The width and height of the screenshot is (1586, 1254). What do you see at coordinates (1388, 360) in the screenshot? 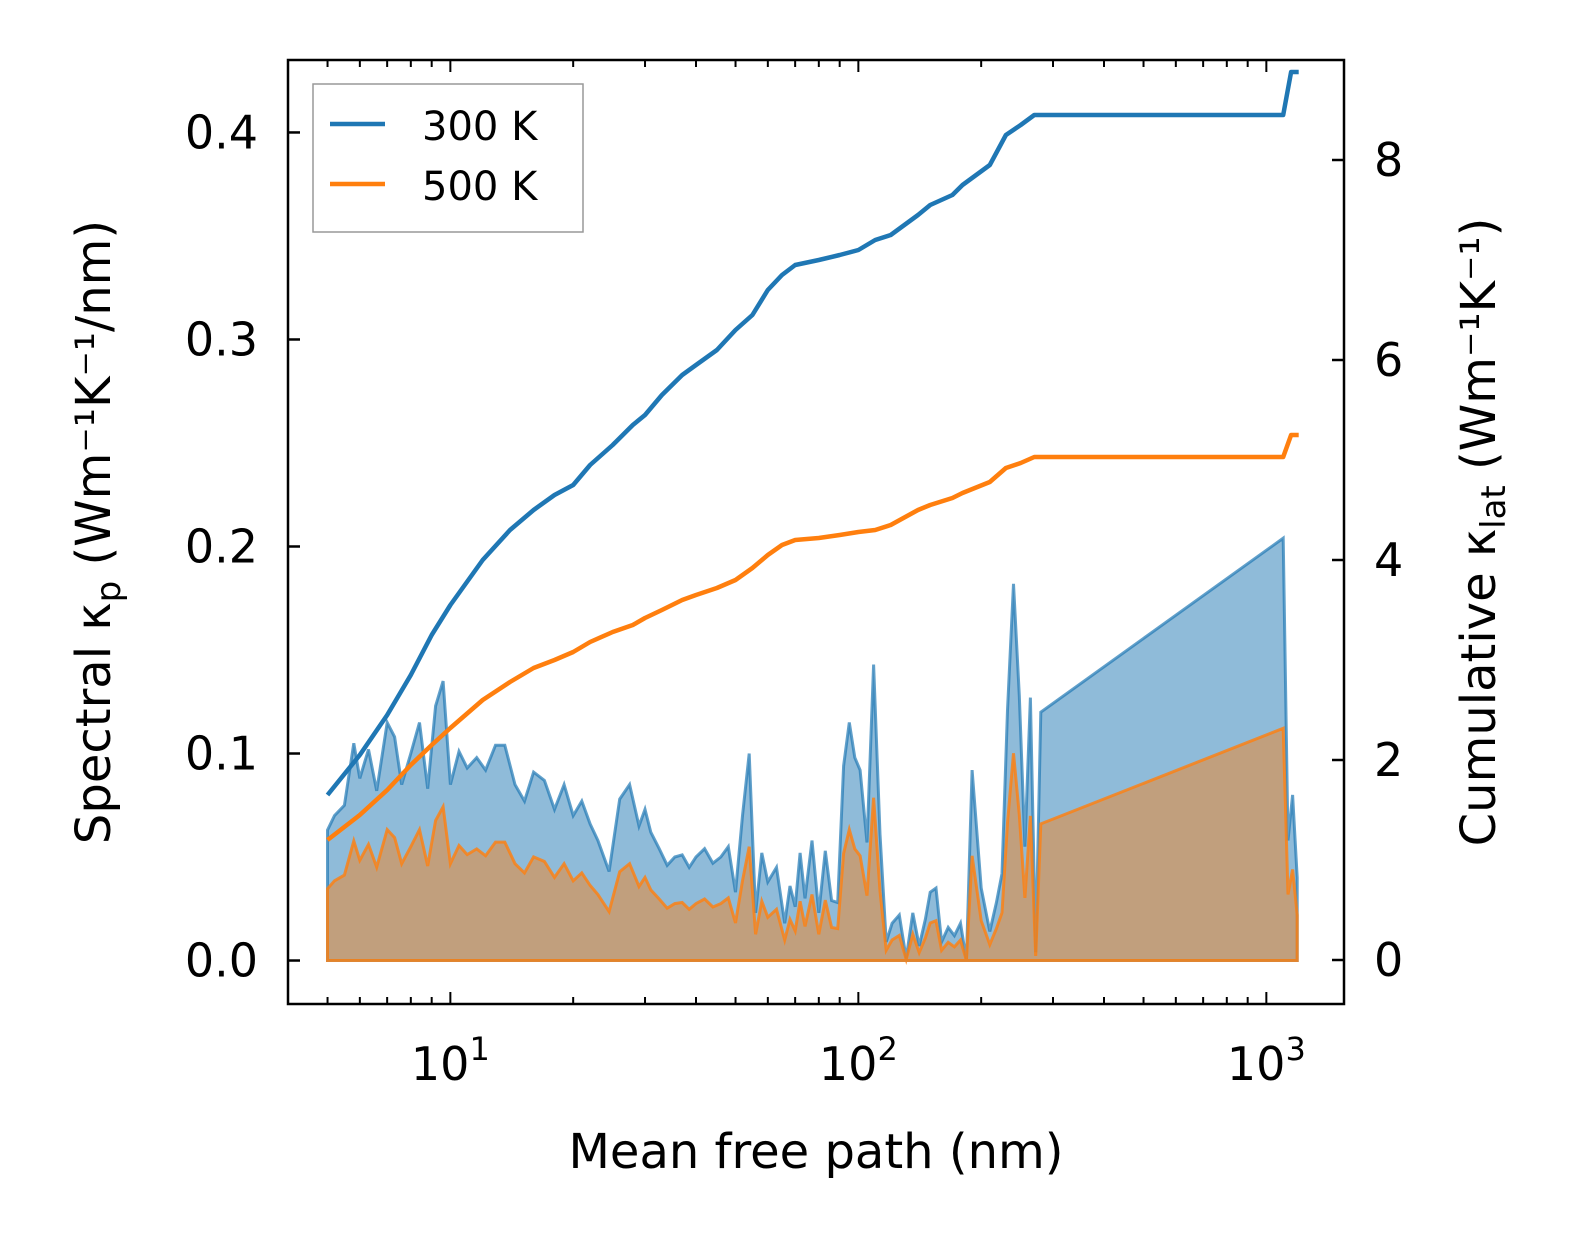
I see `y-right-tick-label: 6` at bounding box center [1388, 360].